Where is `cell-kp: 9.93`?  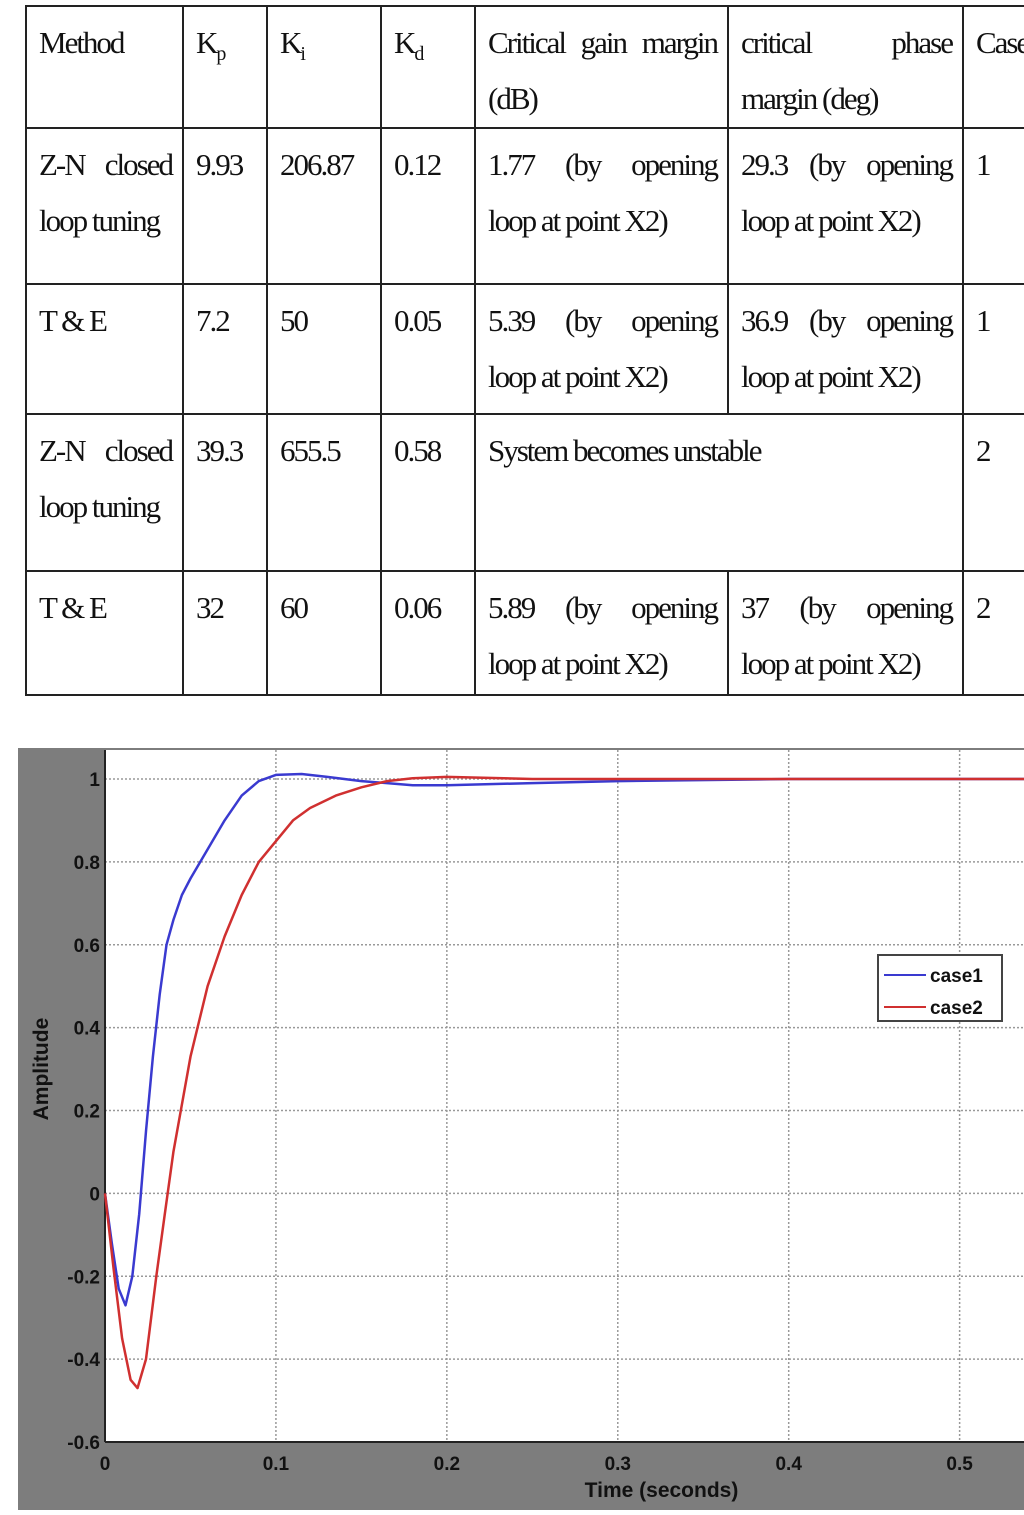 cell-kp: 9.93 is located at coordinates (225, 206).